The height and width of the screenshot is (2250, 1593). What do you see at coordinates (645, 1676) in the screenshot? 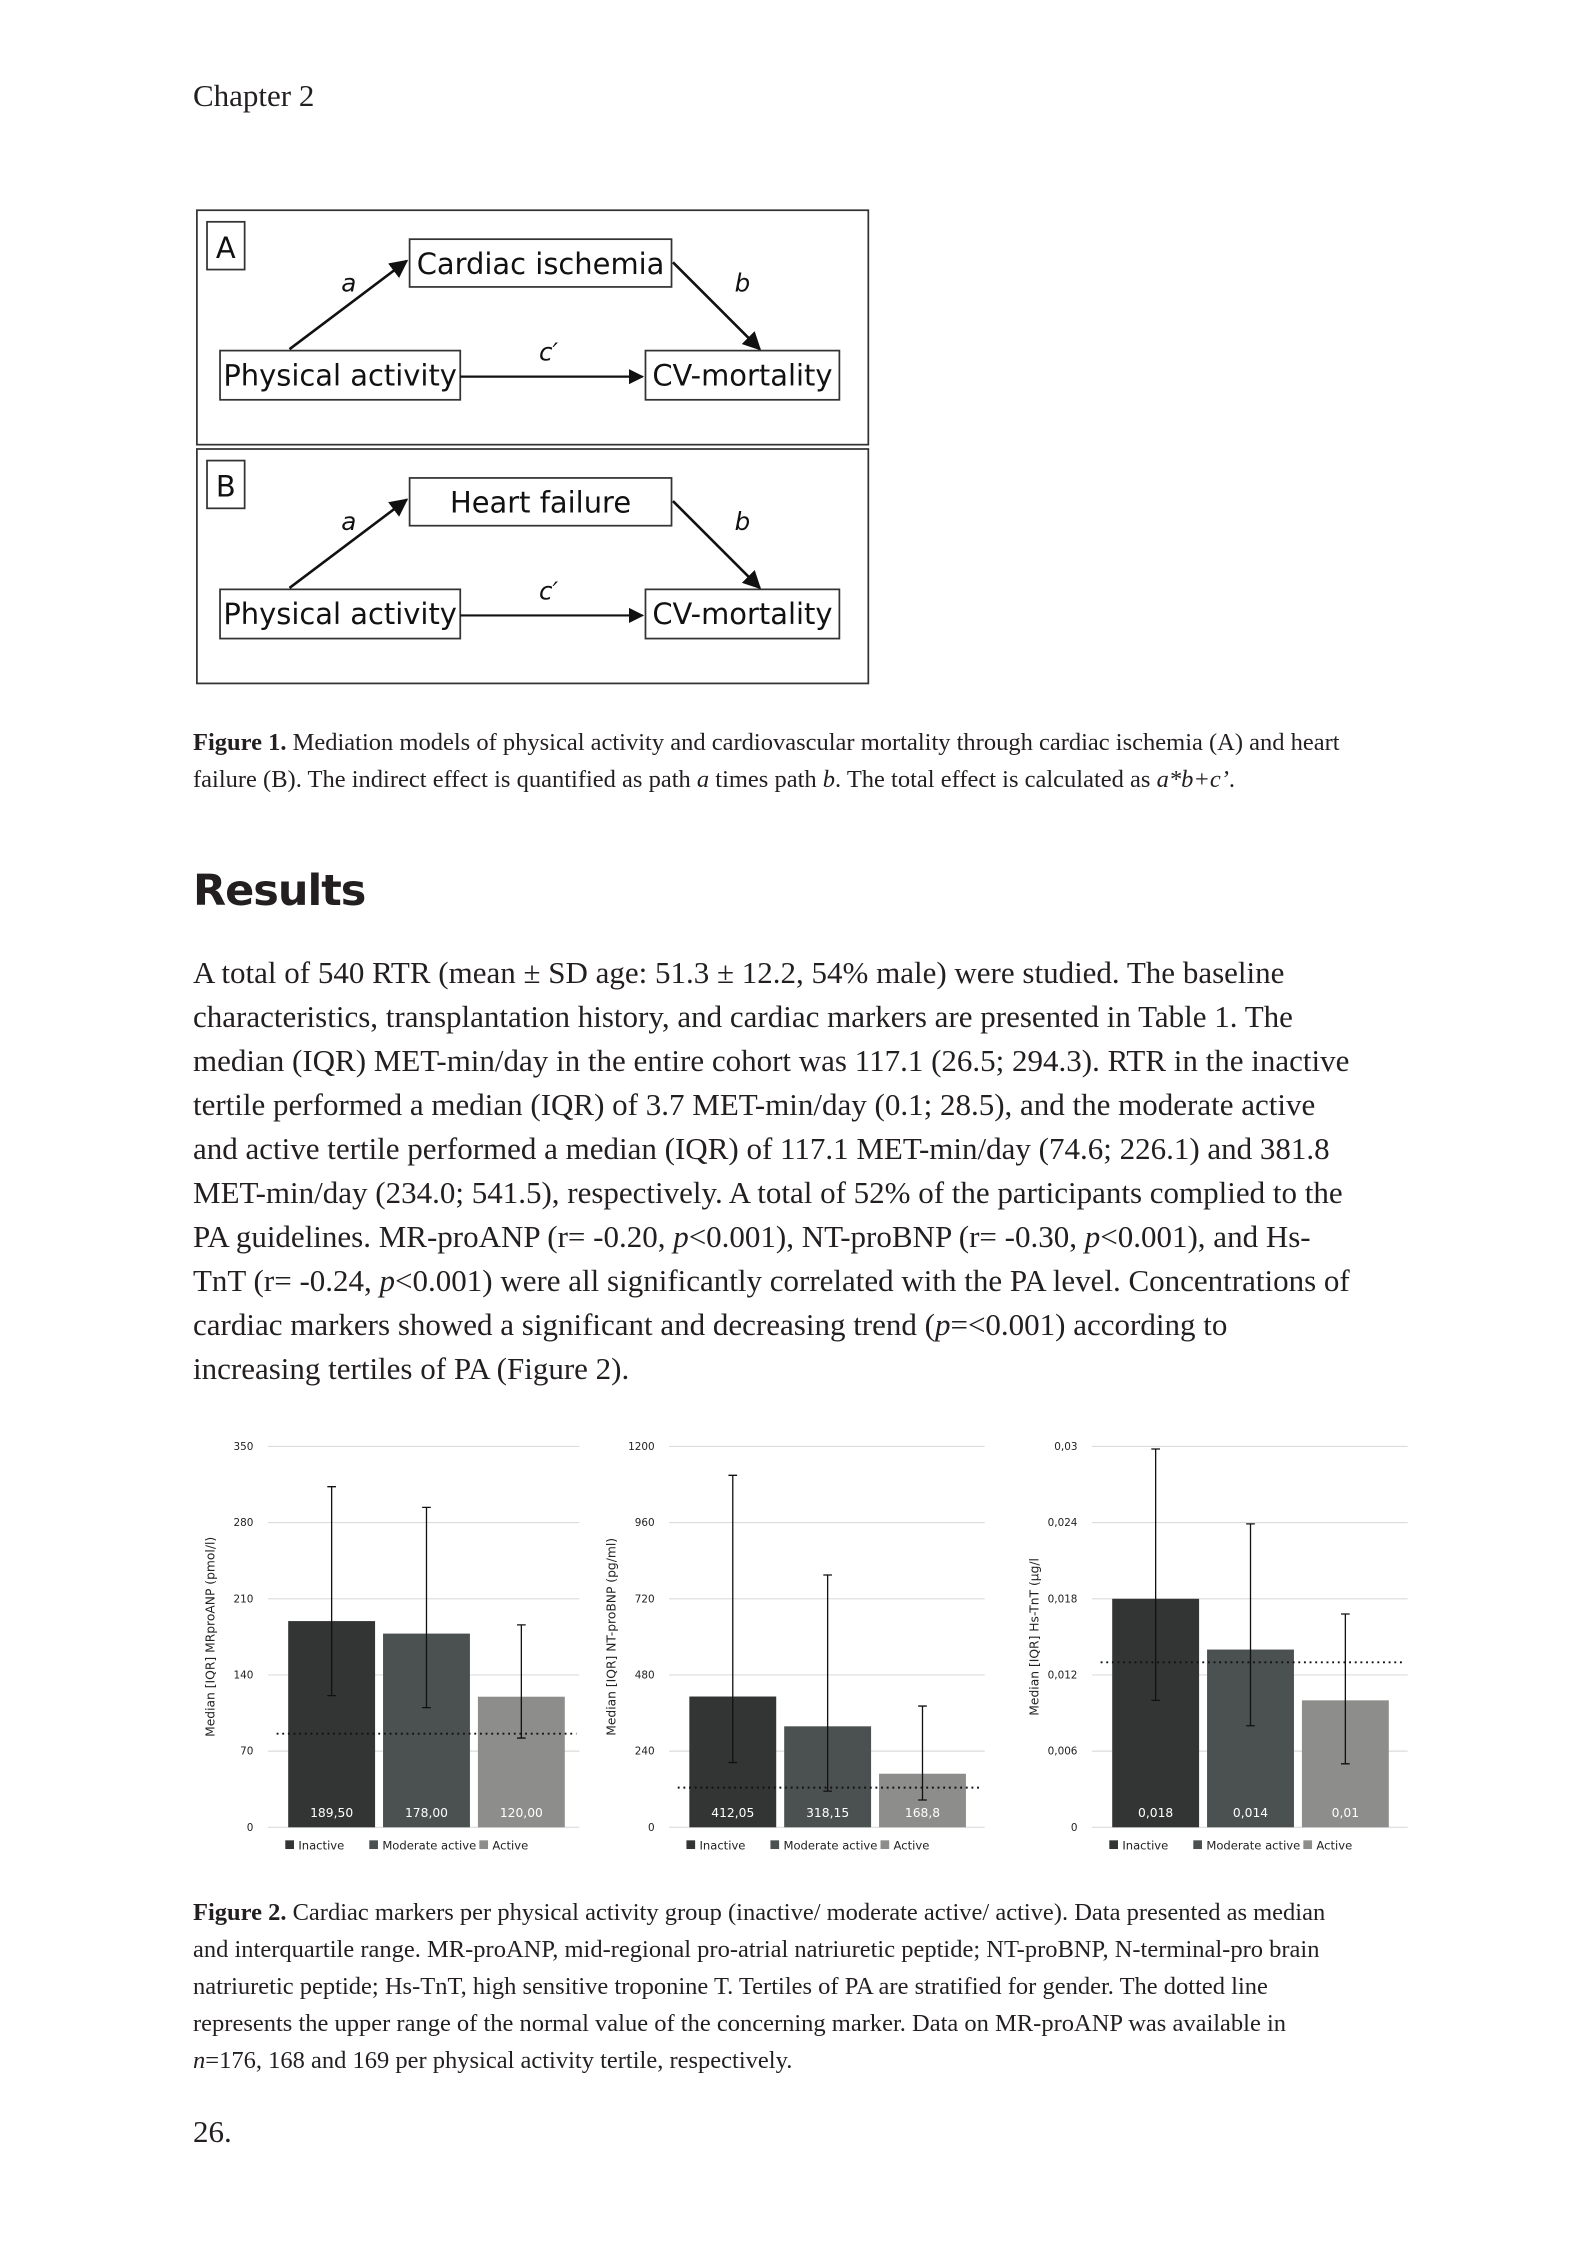
I see `y-tick-label: 480` at bounding box center [645, 1676].